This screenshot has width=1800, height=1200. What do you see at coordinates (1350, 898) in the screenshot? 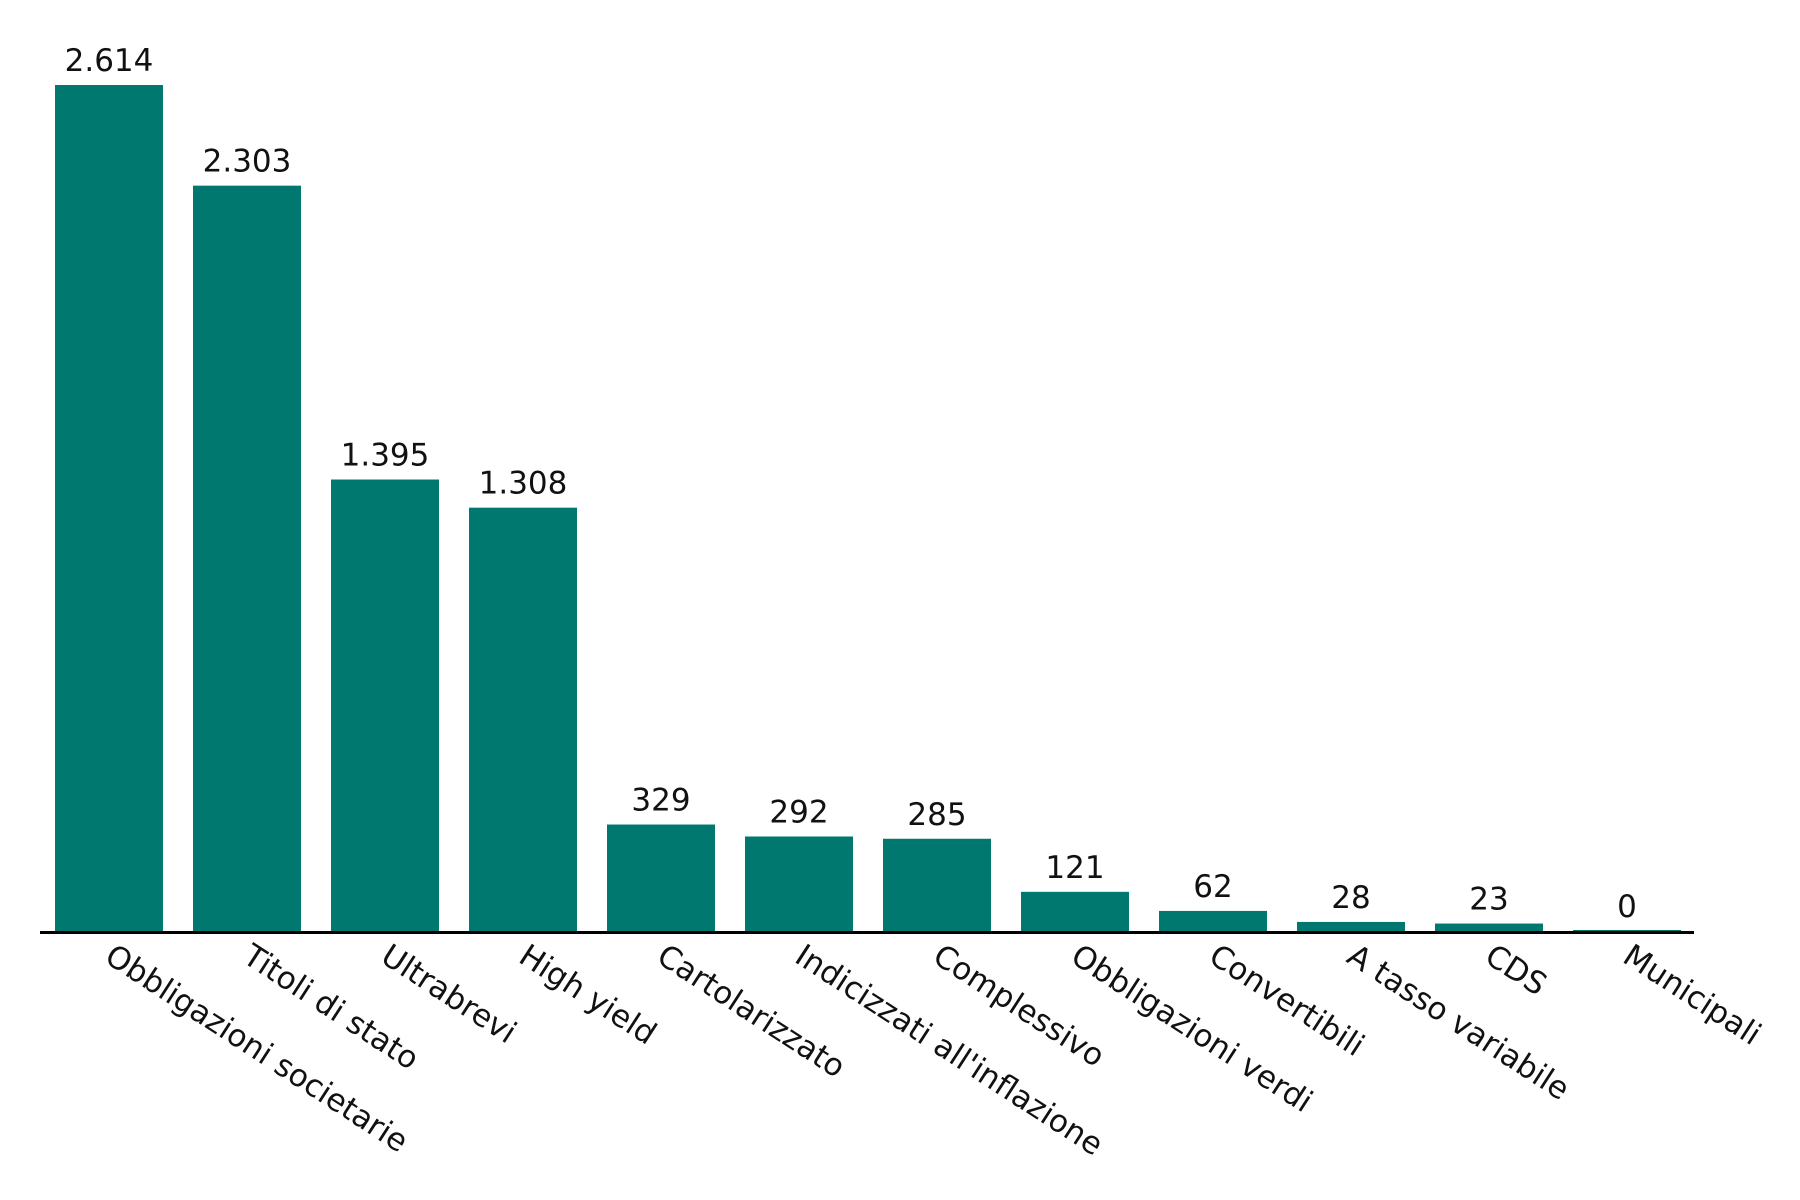
I see `value-label: 28` at bounding box center [1350, 898].